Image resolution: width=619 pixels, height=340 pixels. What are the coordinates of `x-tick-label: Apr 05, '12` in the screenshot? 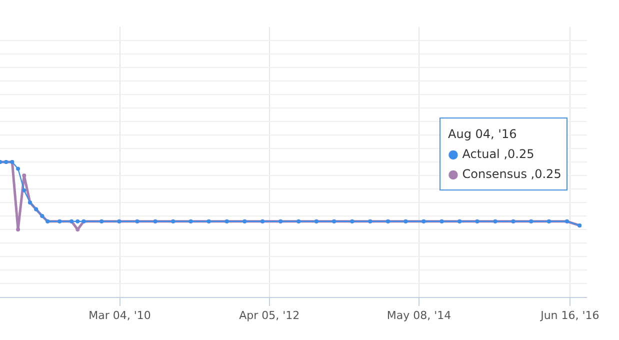 It's located at (269, 315).